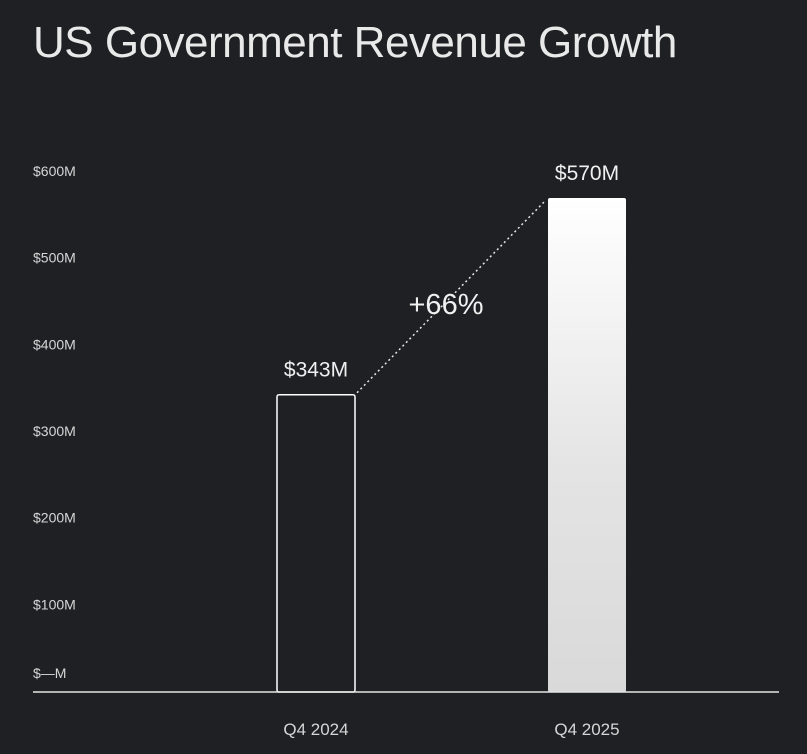 This screenshot has width=807, height=754. What do you see at coordinates (446, 305) in the screenshot?
I see `growth-annotation: +66%` at bounding box center [446, 305].